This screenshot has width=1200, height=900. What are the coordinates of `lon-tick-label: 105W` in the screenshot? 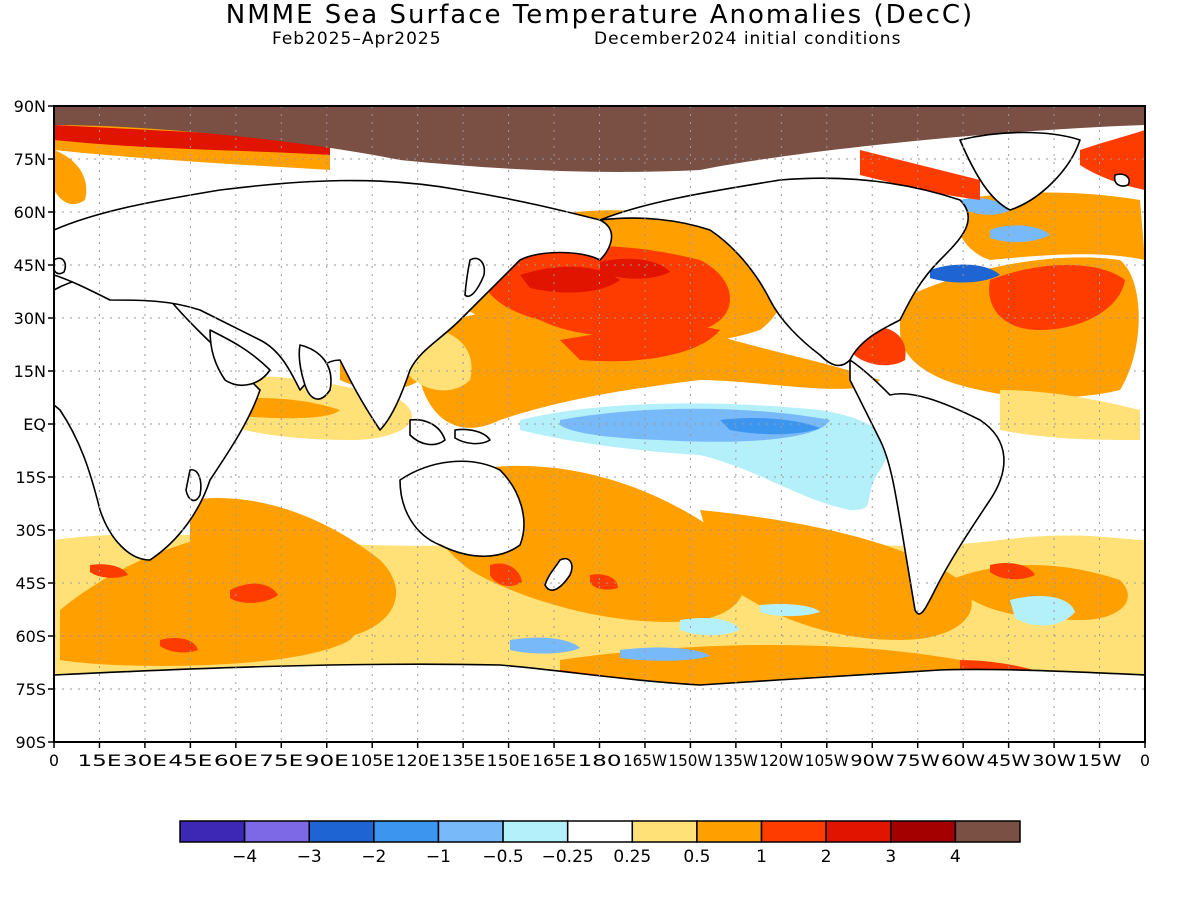 It's located at (827, 760).